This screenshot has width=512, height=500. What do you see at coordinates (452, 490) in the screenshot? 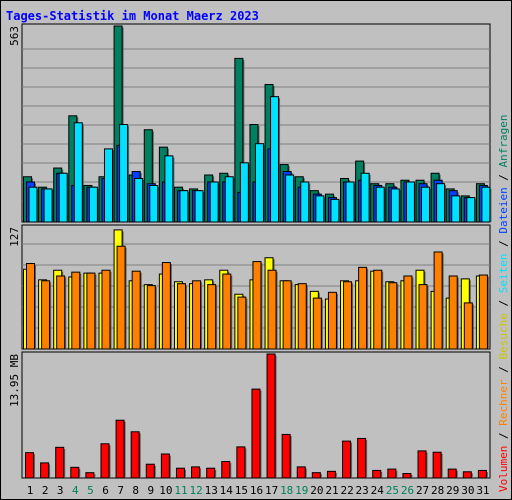
I see `x-tick-label: 29` at bounding box center [452, 490].